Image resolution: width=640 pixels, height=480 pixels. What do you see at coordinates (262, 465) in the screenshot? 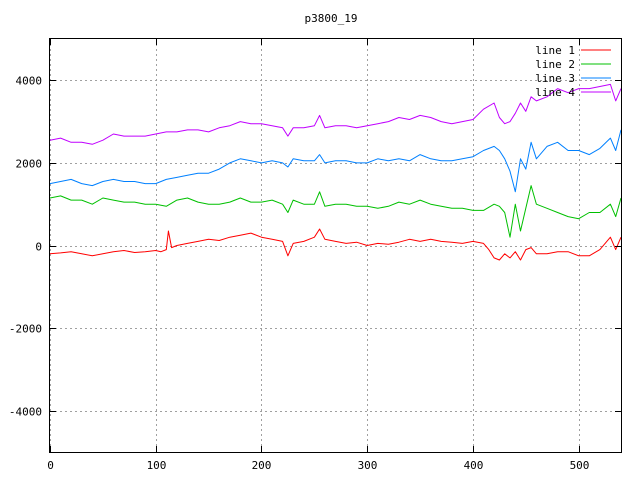
I see `x-tick-label: 200` at bounding box center [262, 465].